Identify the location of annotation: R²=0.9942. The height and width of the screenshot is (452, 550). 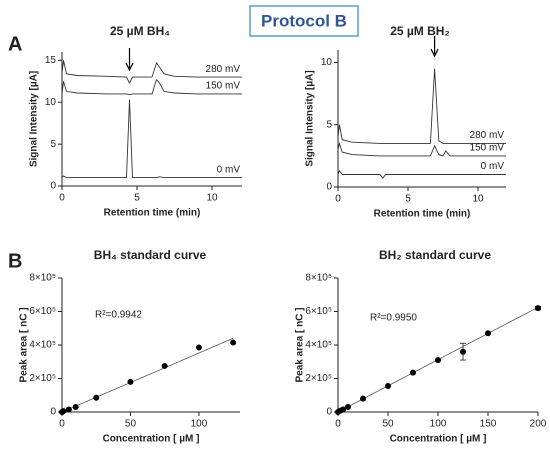
(118, 315).